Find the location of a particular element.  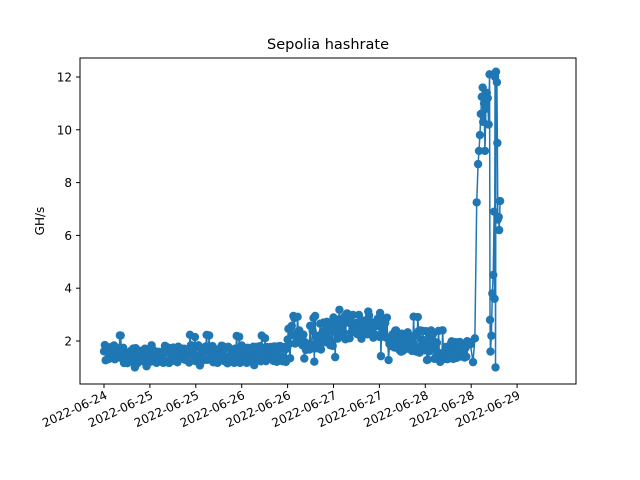

y-tick-label: 4 is located at coordinates (68, 289).